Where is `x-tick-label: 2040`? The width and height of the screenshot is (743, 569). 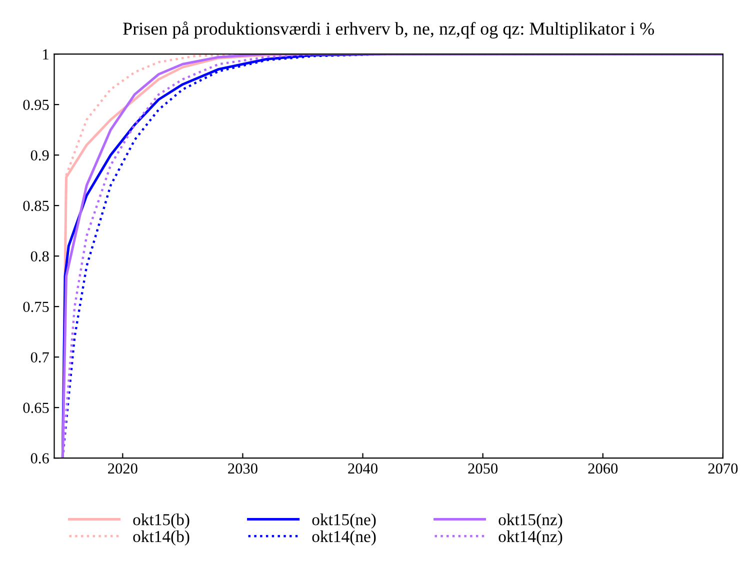
x-tick-label: 2040 is located at coordinates (363, 468).